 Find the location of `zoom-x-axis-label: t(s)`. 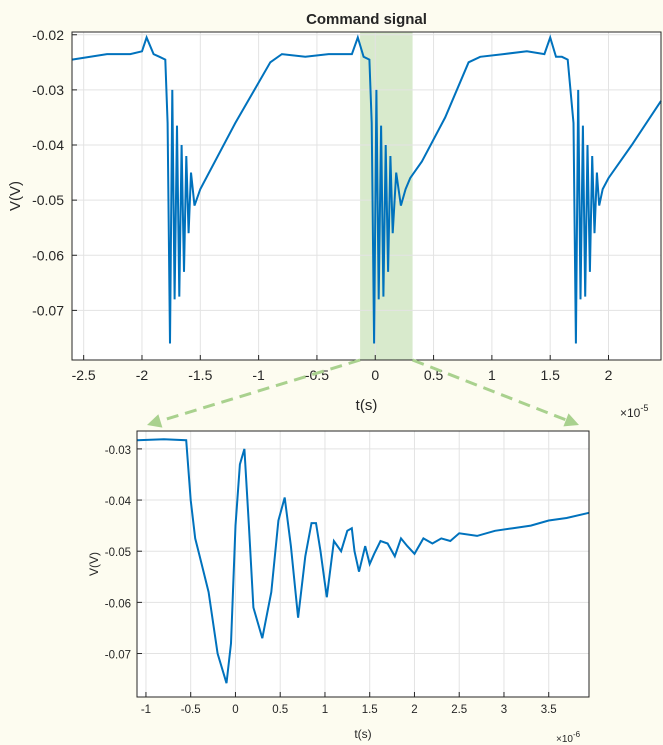

zoom-x-axis-label: t(s) is located at coordinates (362, 734).